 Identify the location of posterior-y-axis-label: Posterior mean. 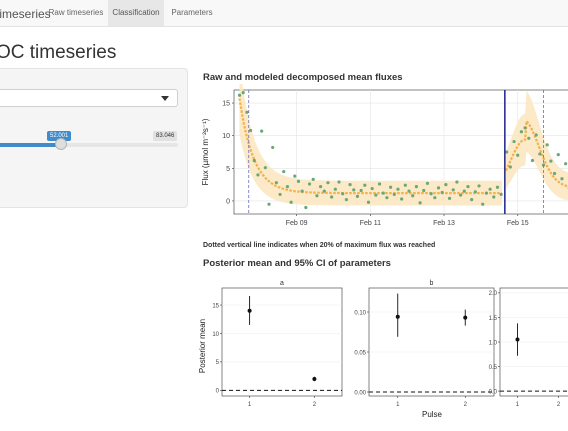
(202, 346).